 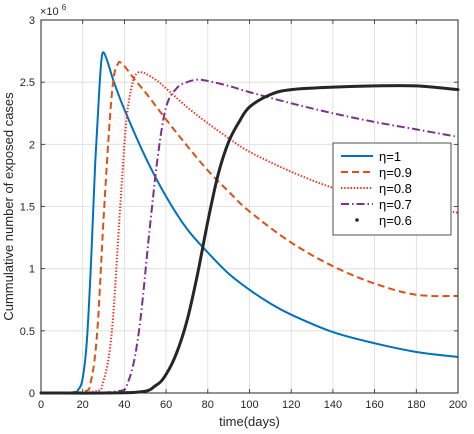 I want to click on legend: η=1η=0.9η=0.8η=0.7η=0.6, so click(x=392, y=189).